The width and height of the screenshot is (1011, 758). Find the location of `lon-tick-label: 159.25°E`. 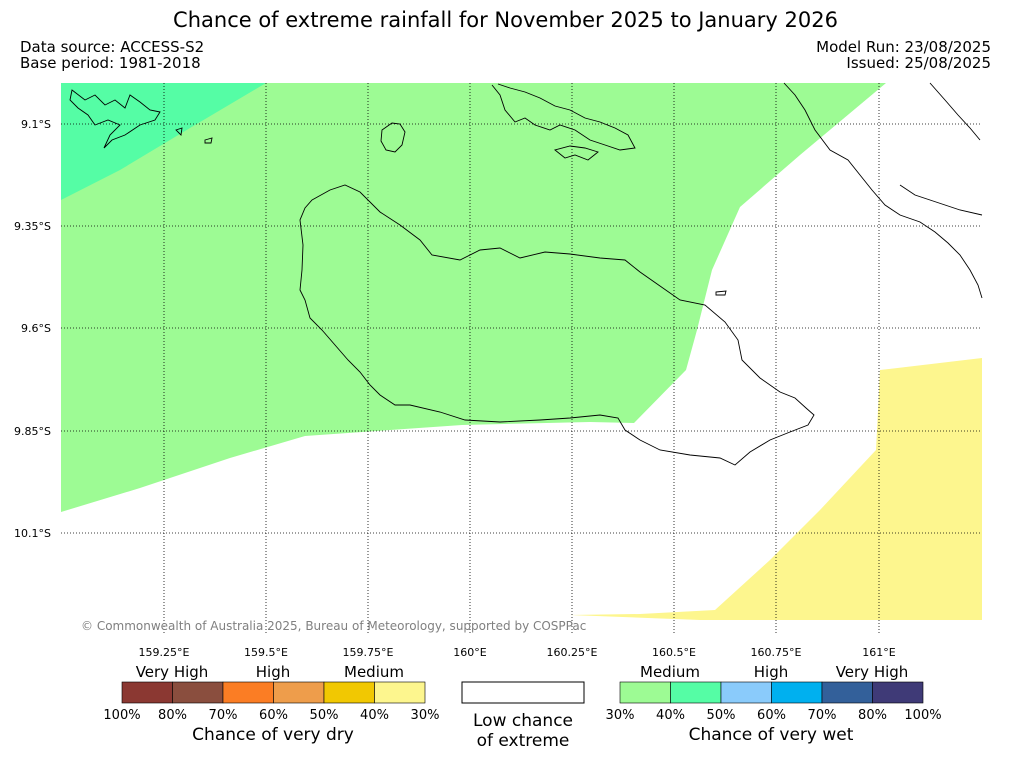

lon-tick-label: 159.25°E is located at coordinates (164, 652).